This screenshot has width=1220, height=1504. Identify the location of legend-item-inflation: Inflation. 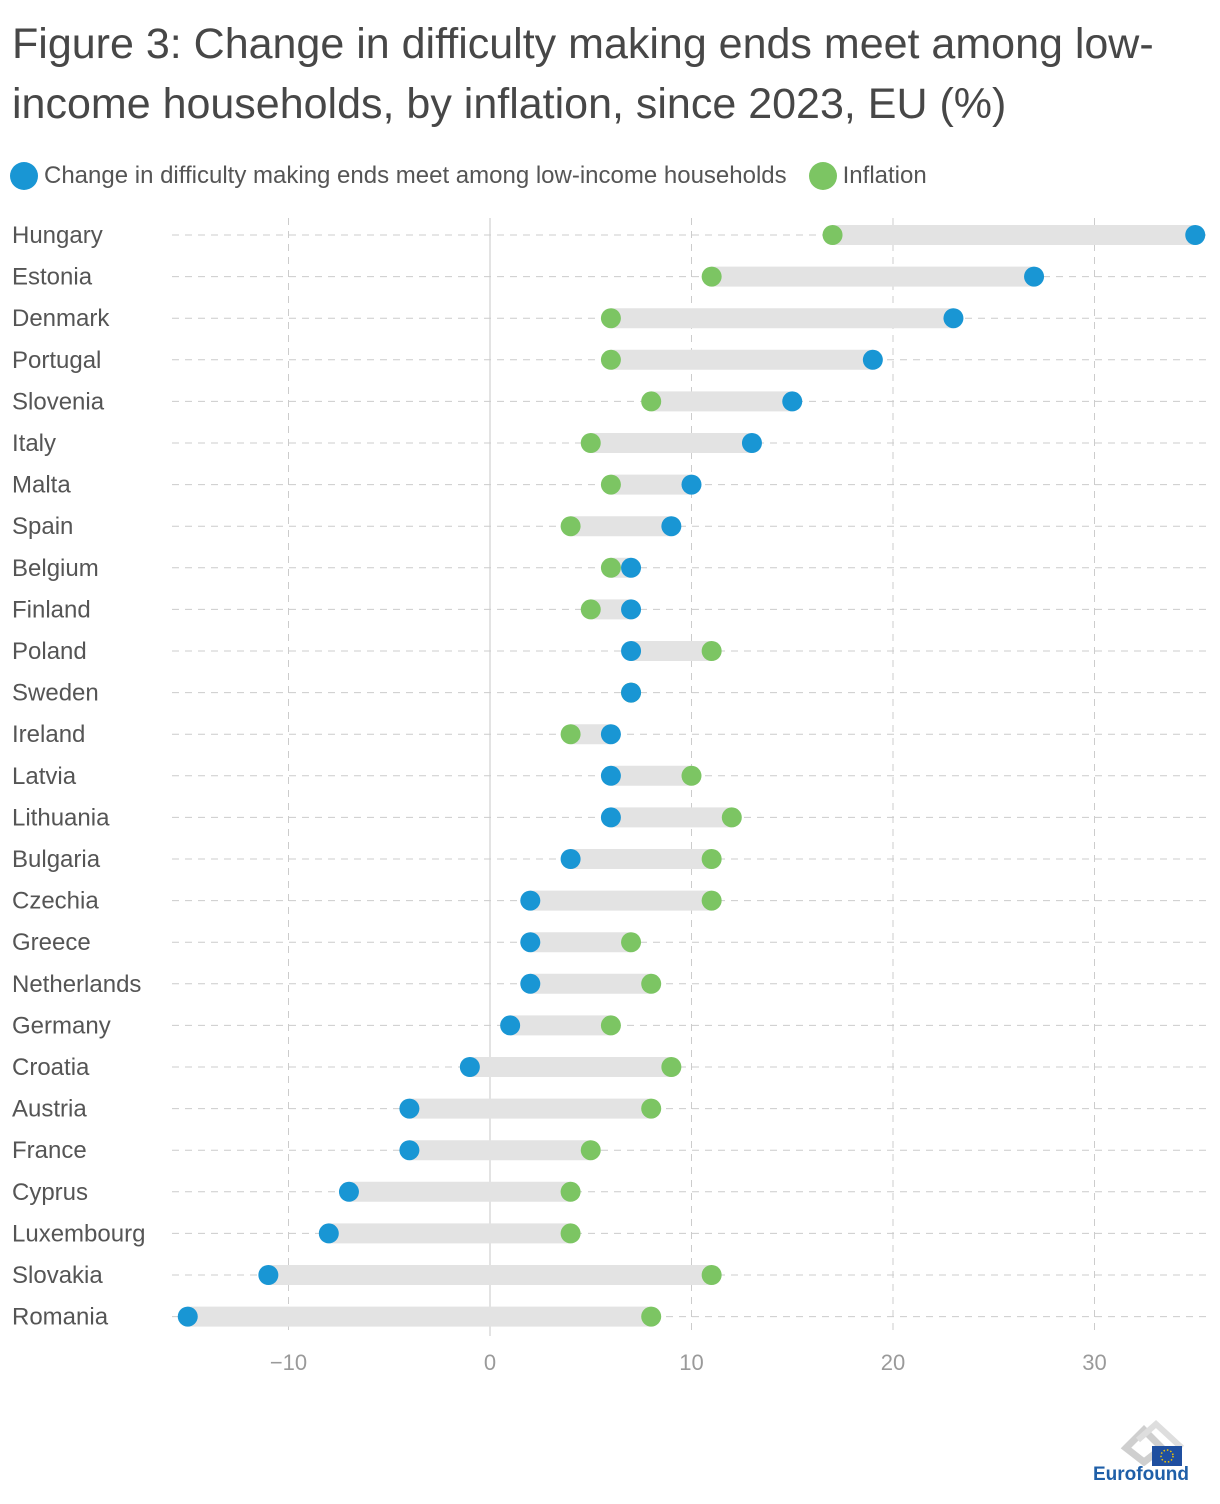
(867, 176).